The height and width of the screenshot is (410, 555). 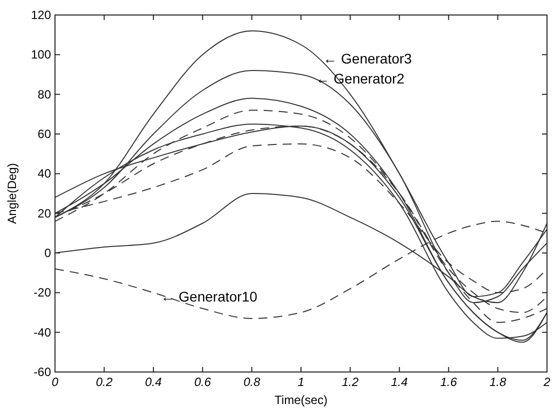 I want to click on y-tick-label: 60, so click(x=45, y=134).